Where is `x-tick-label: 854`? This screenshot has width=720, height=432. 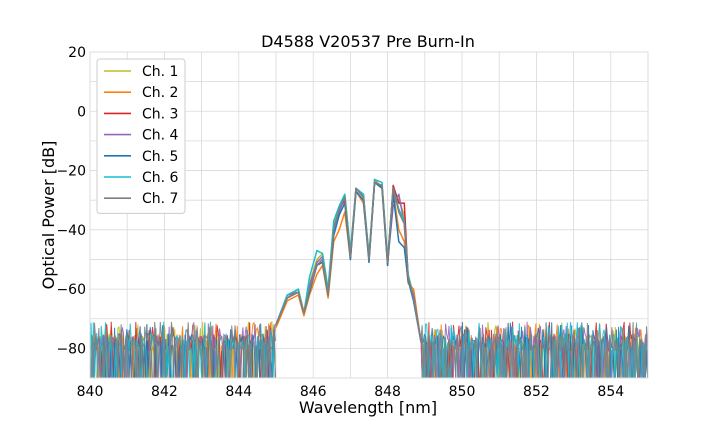 x-tick-label: 854 is located at coordinates (610, 392).